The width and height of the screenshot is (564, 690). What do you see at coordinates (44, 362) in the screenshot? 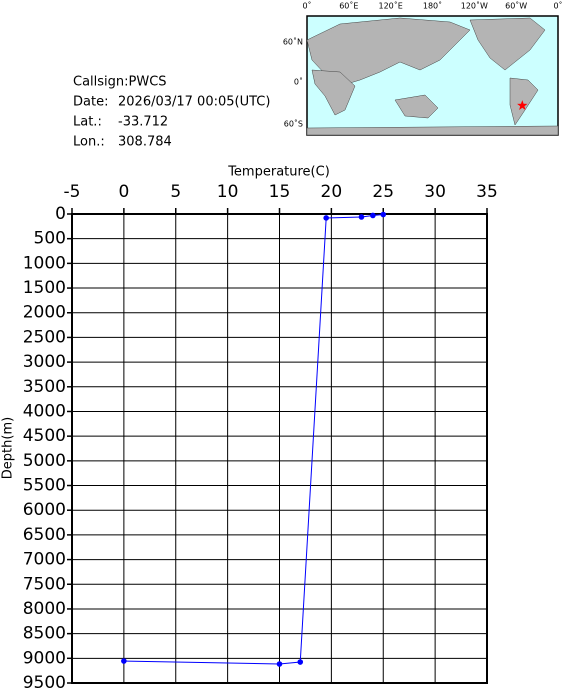
I see `y-tick-label: 3000` at bounding box center [44, 362].